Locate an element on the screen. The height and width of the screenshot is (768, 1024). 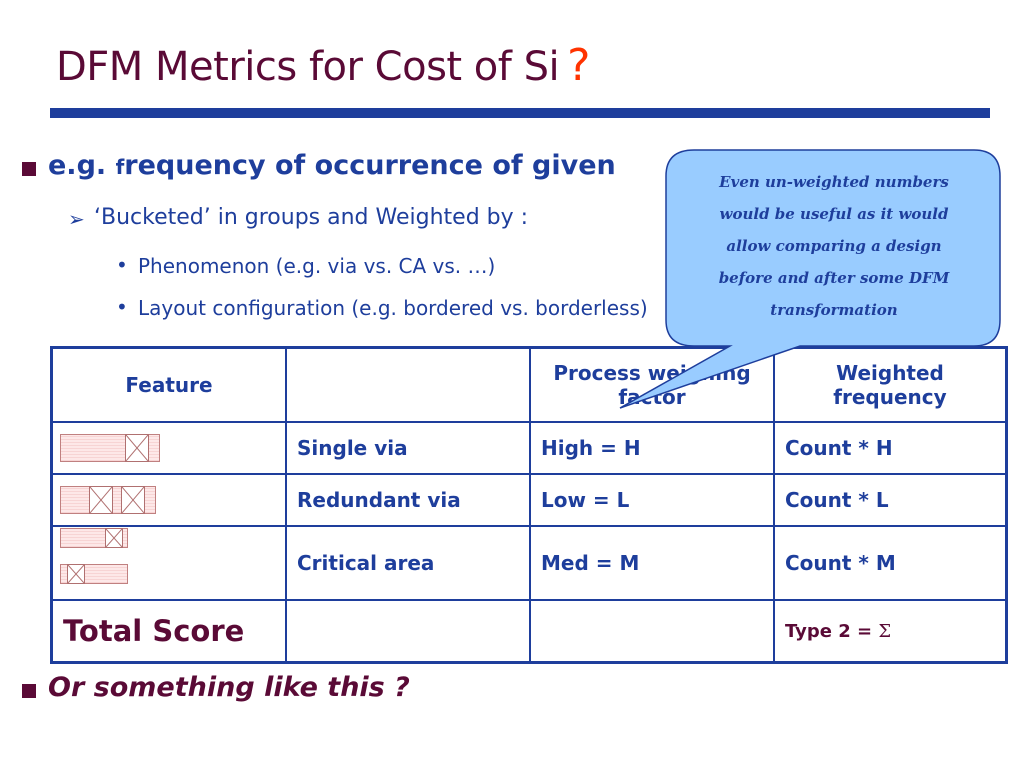
title-question-mark: ? is located at coordinates (578, 65).